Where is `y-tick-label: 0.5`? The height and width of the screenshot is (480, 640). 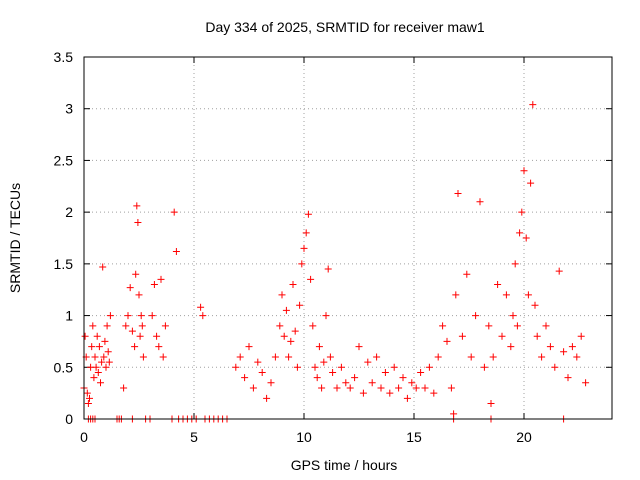 y-tick-label: 0.5 is located at coordinates (64, 367).